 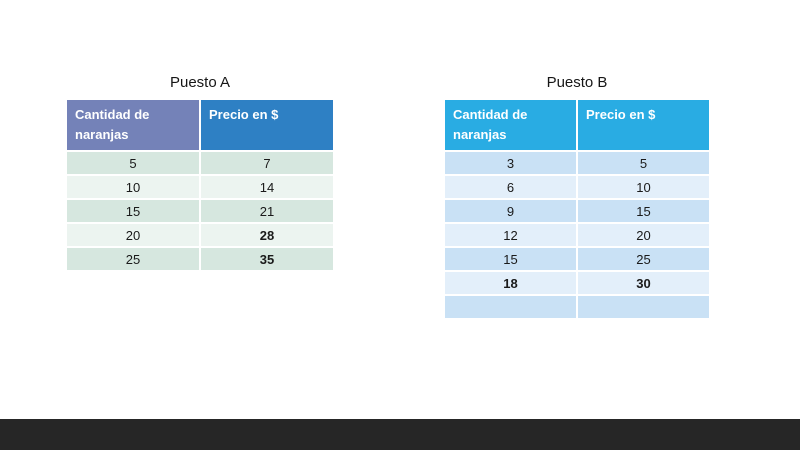 What do you see at coordinates (267, 163) in the screenshot?
I see `table-cell: 7` at bounding box center [267, 163].